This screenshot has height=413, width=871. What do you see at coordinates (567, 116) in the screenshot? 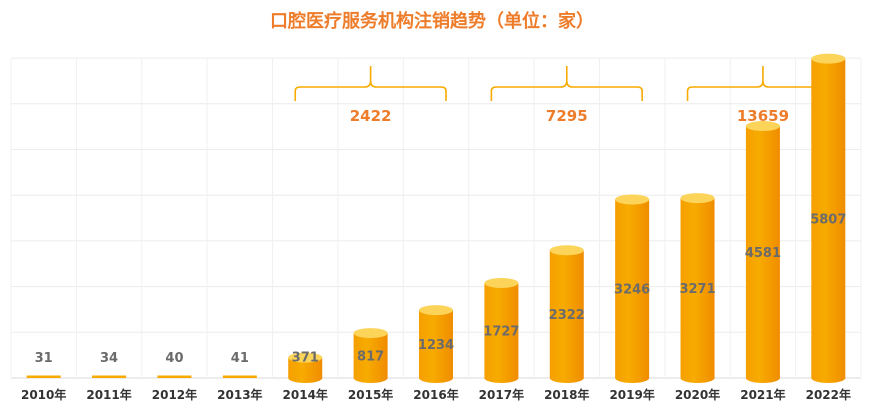
I see `group-total-label: 7295` at bounding box center [567, 116].